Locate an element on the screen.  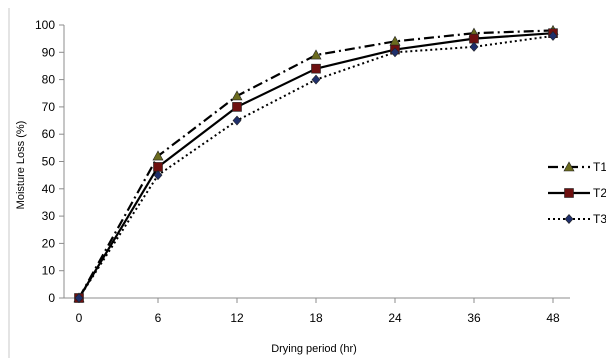
y-tick-label: 30 is located at coordinates (49, 216).